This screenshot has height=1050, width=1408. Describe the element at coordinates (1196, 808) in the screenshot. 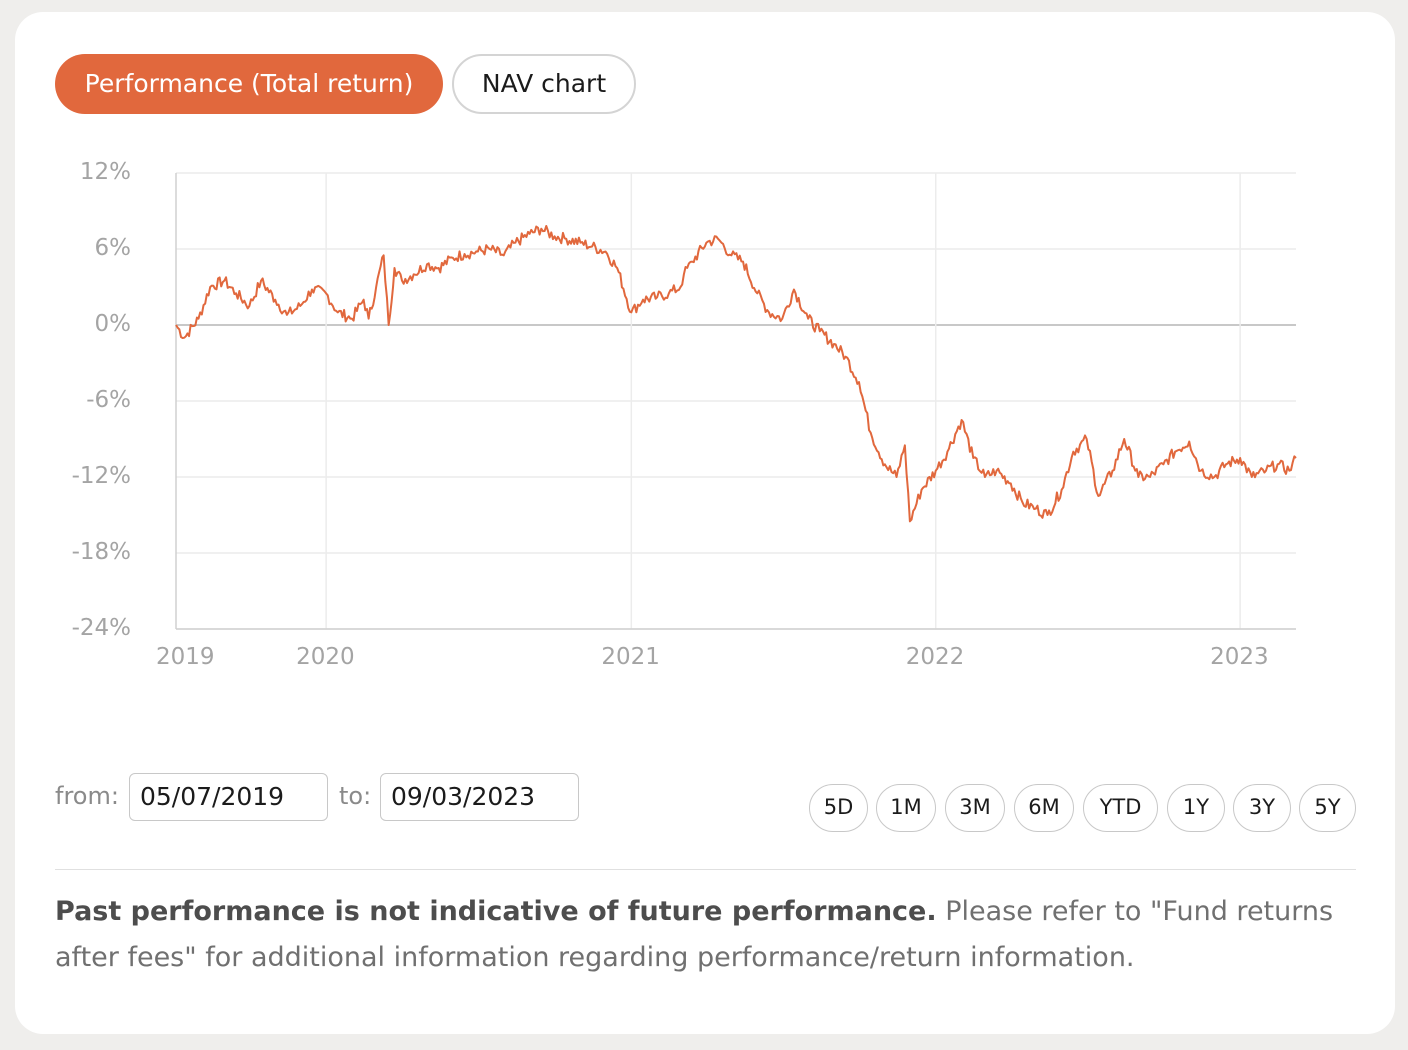

I see `range-button-1y: 1Y` at that location.